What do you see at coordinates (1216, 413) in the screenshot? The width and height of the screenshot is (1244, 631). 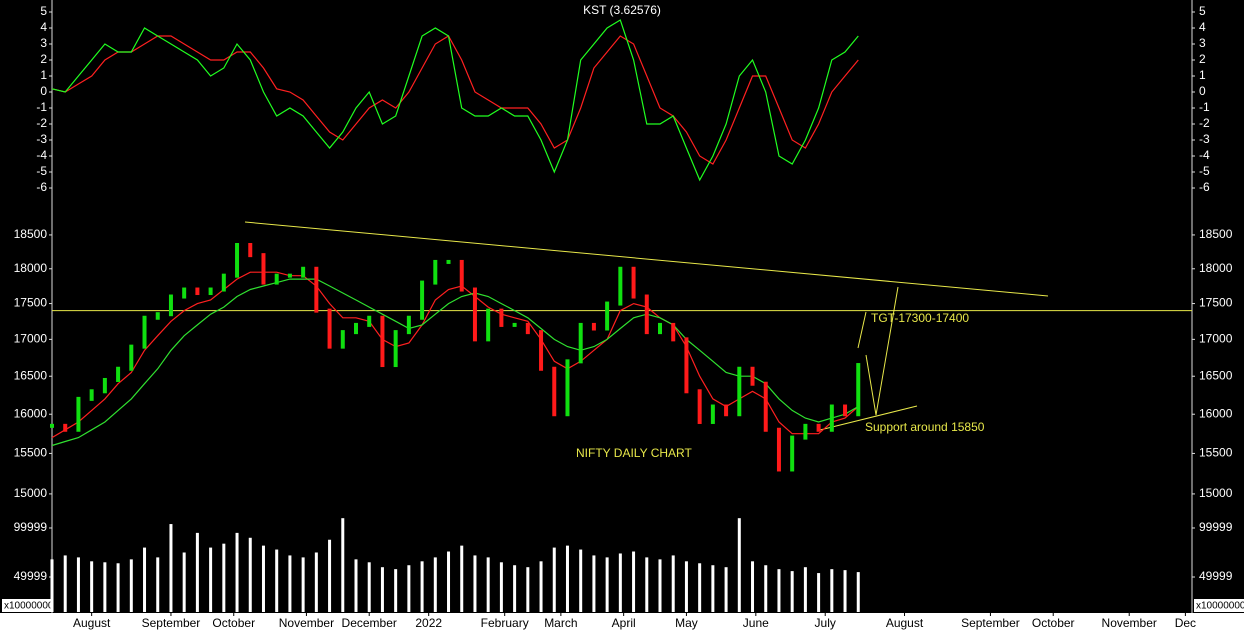 I see `y-tick-label: 16000` at bounding box center [1216, 413].